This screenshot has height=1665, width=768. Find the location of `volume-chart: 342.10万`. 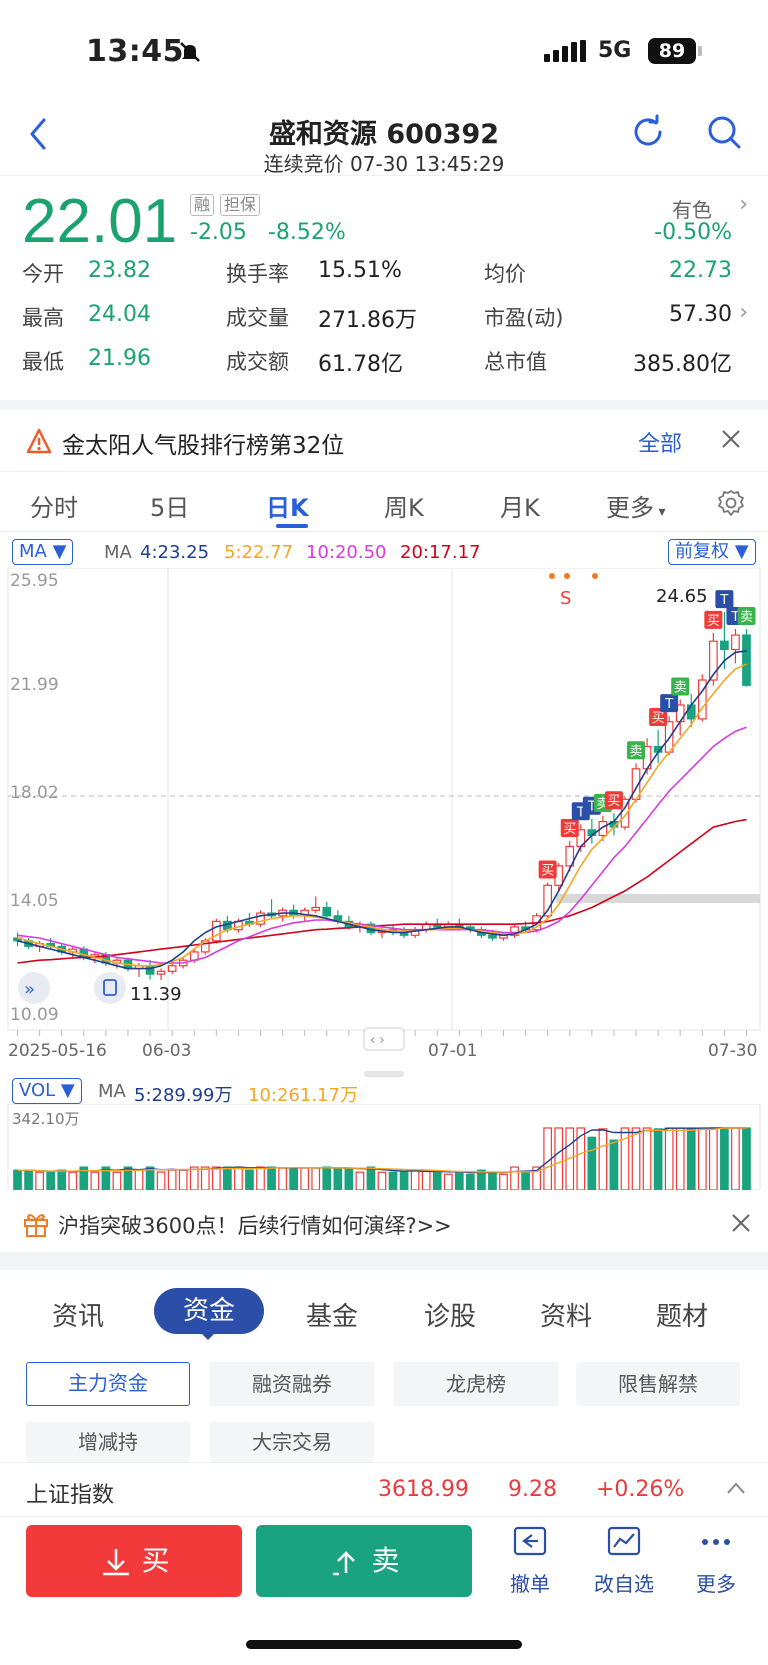

volume-chart: 342.10万 is located at coordinates (384, 1147).